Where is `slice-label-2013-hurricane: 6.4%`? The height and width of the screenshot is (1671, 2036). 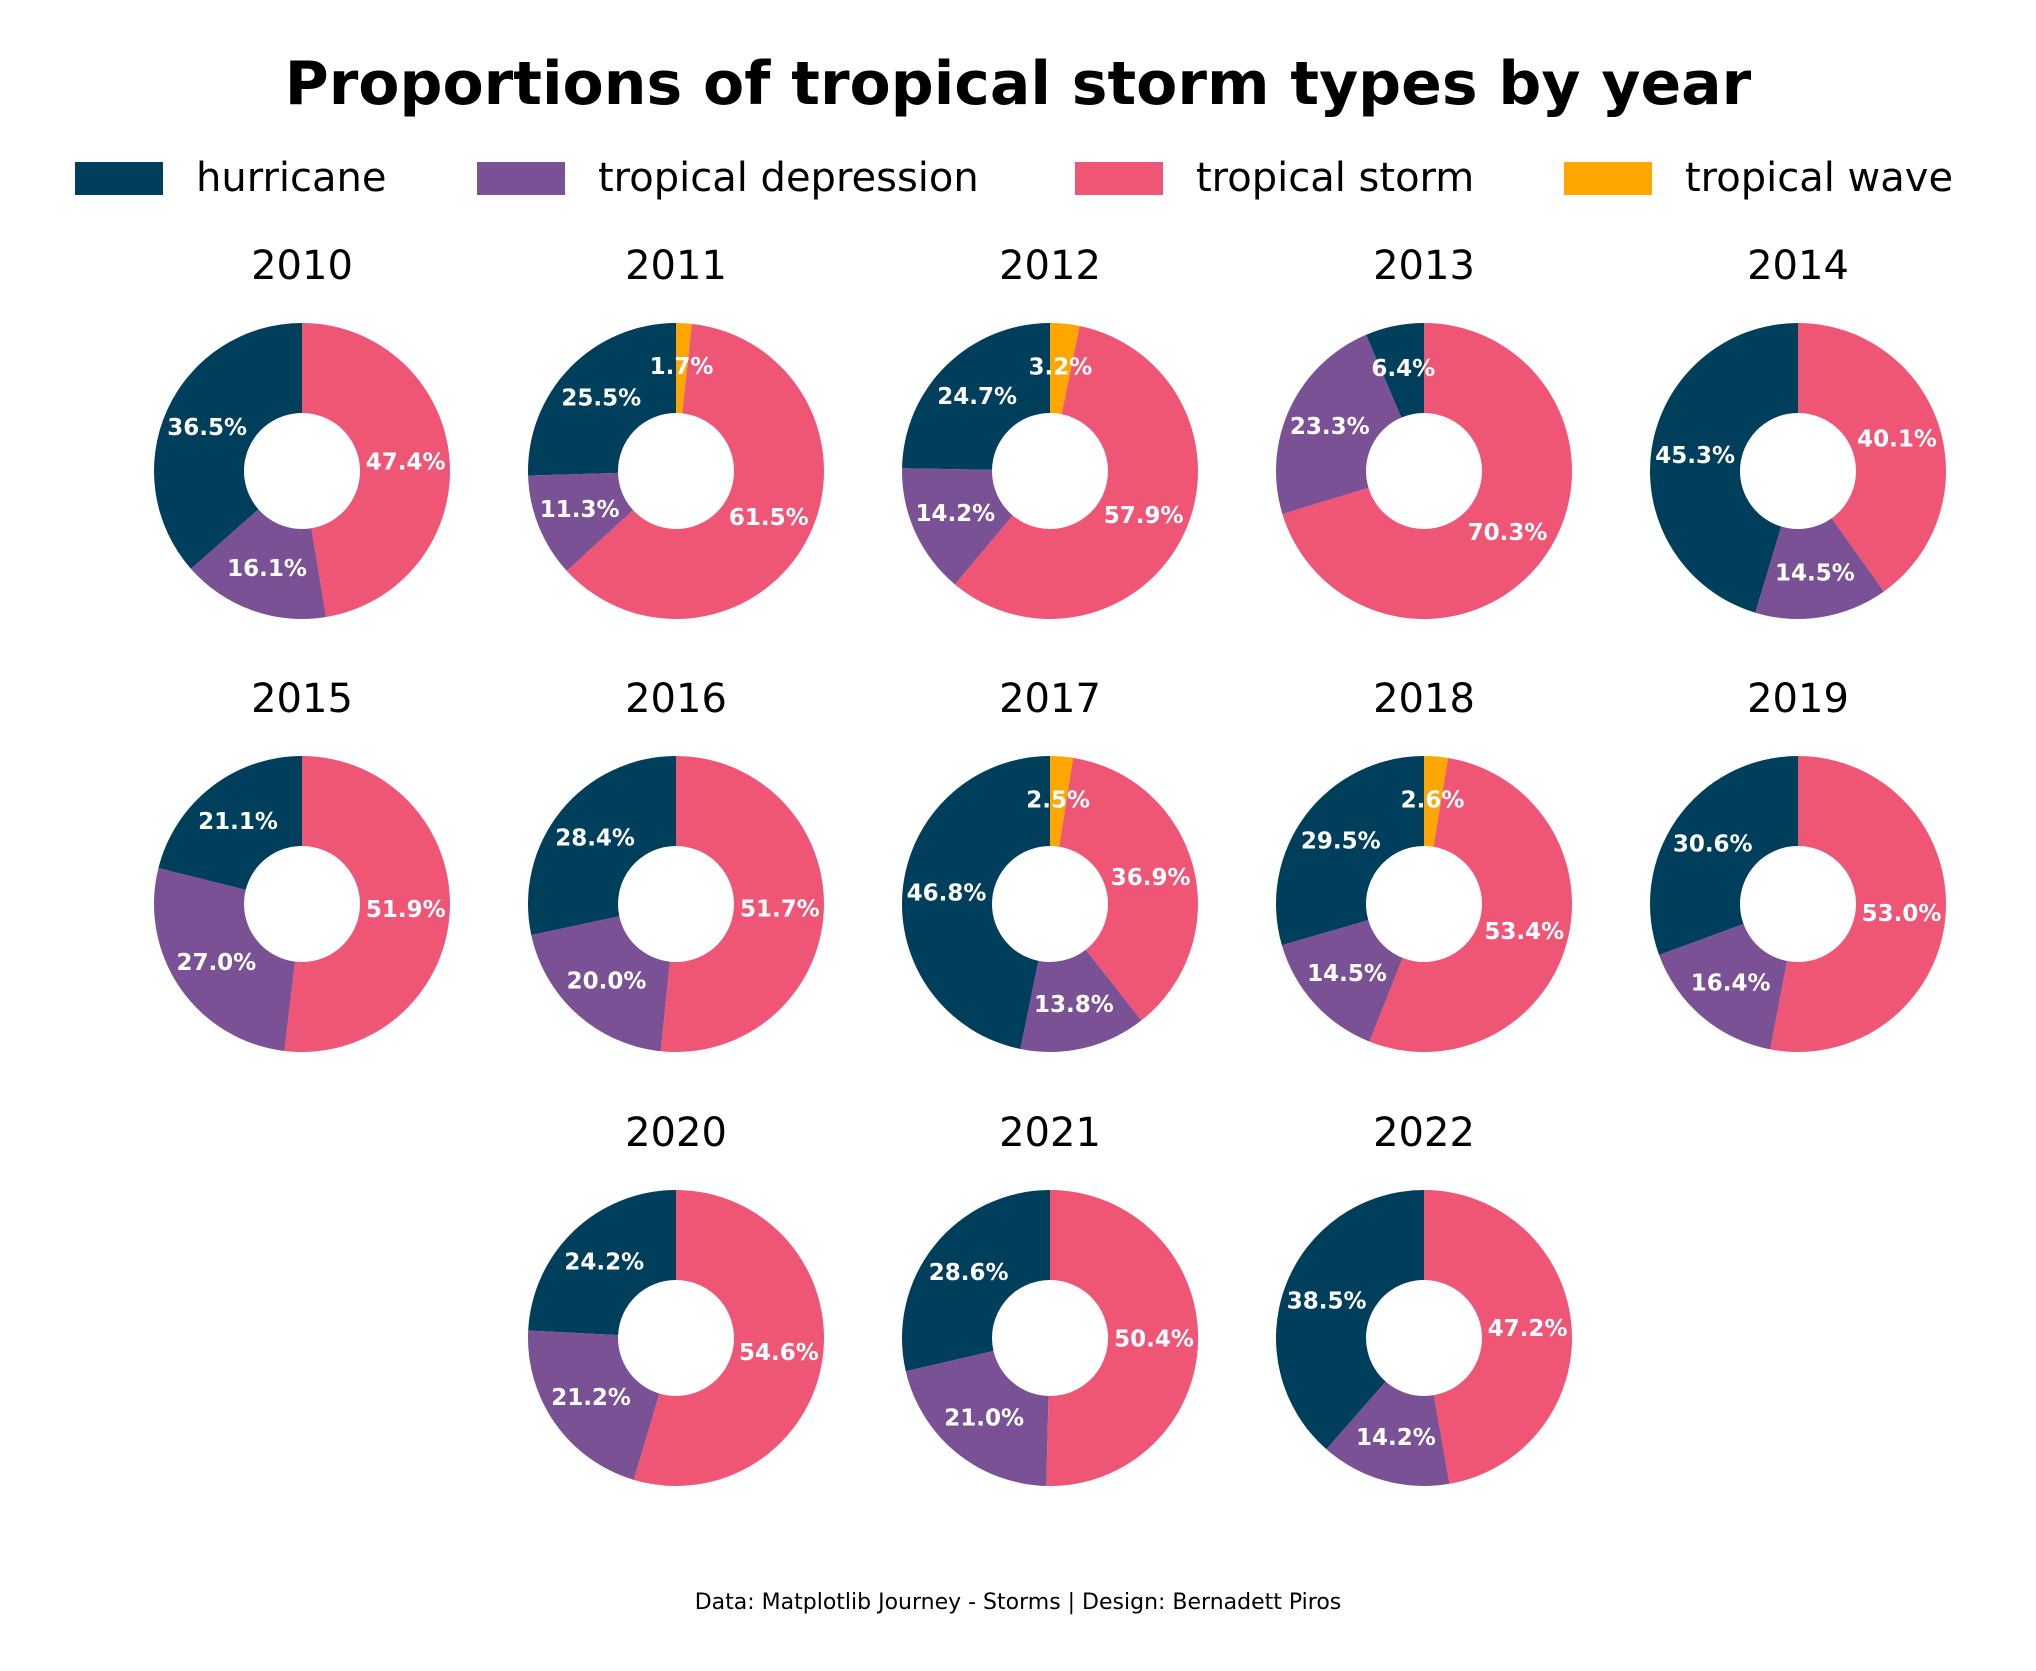 slice-label-2013-hurricane: 6.4% is located at coordinates (1403, 369).